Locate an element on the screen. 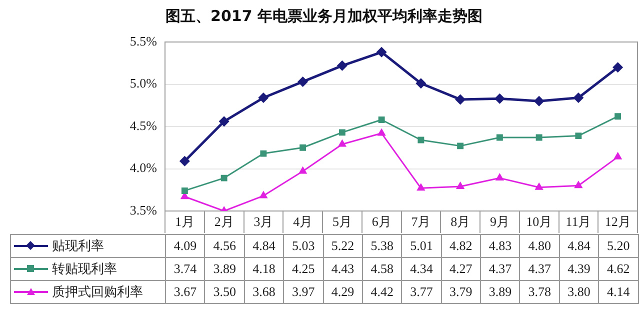  x-tick-label: 3月 is located at coordinates (264, 222).